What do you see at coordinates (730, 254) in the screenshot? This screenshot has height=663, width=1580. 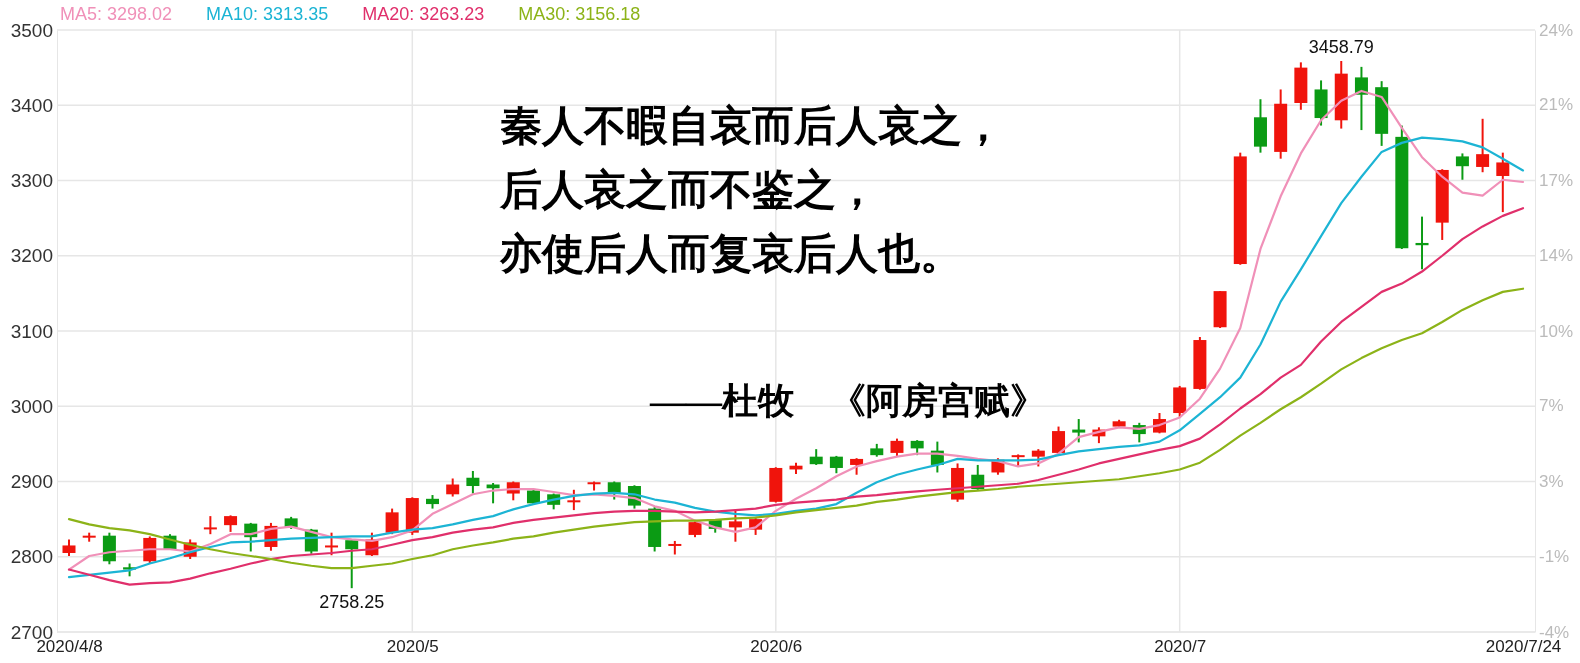 I see `annotation: 亦使后人而复哀后人也。` at bounding box center [730, 254].